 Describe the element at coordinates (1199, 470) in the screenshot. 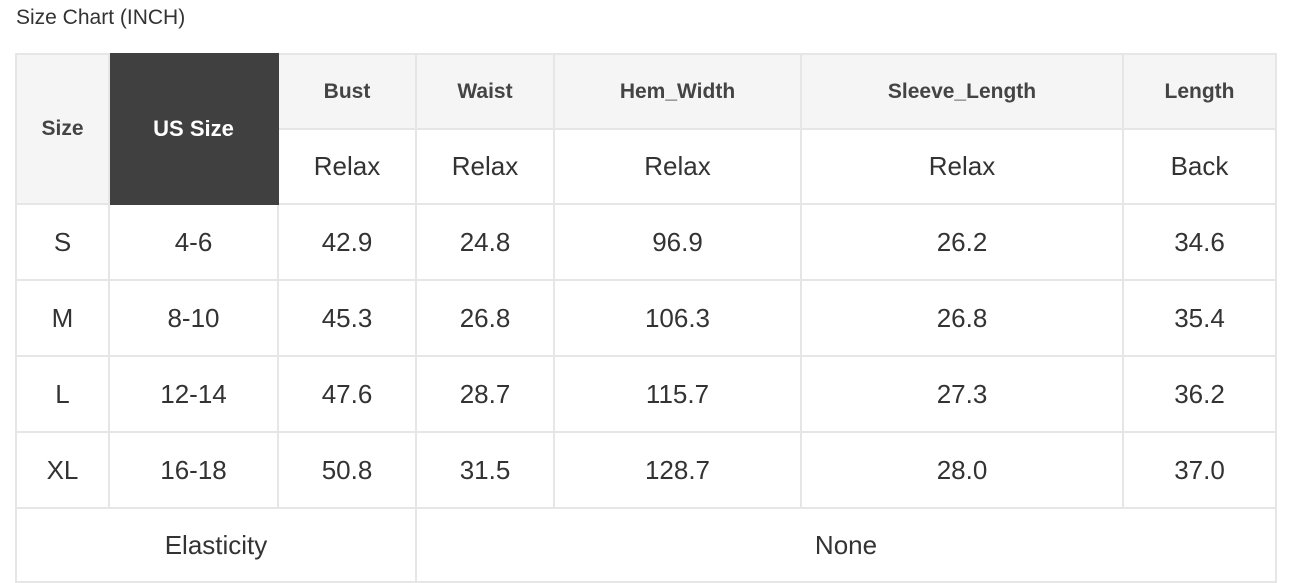

I see `table-cell: 37.0` at that location.